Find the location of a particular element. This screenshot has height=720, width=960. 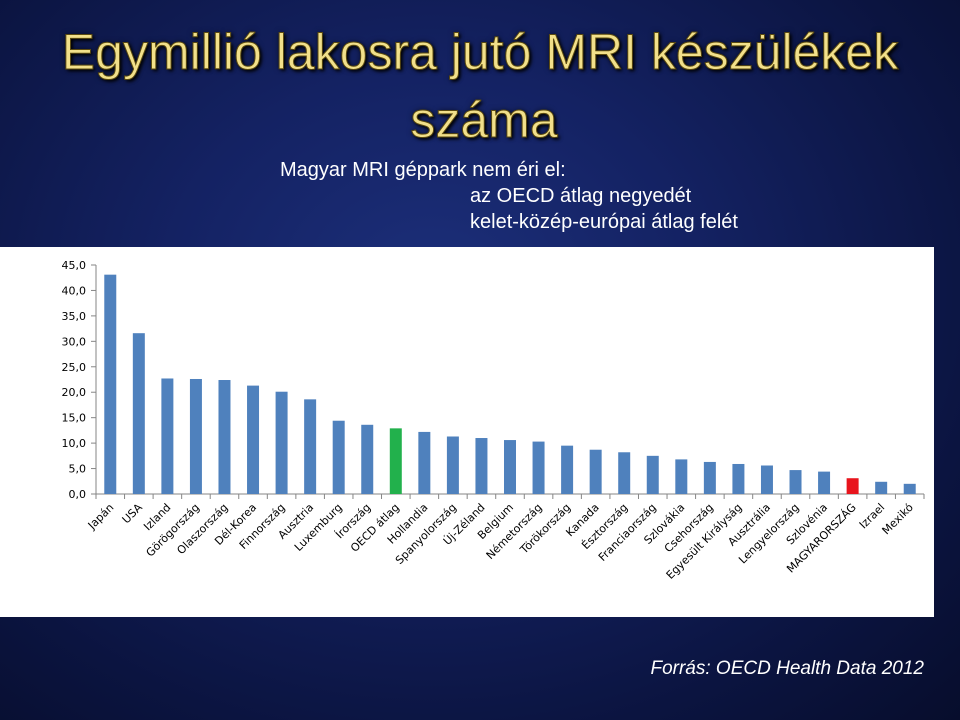

y-tick-label: 5,0 is located at coordinates (78, 469).